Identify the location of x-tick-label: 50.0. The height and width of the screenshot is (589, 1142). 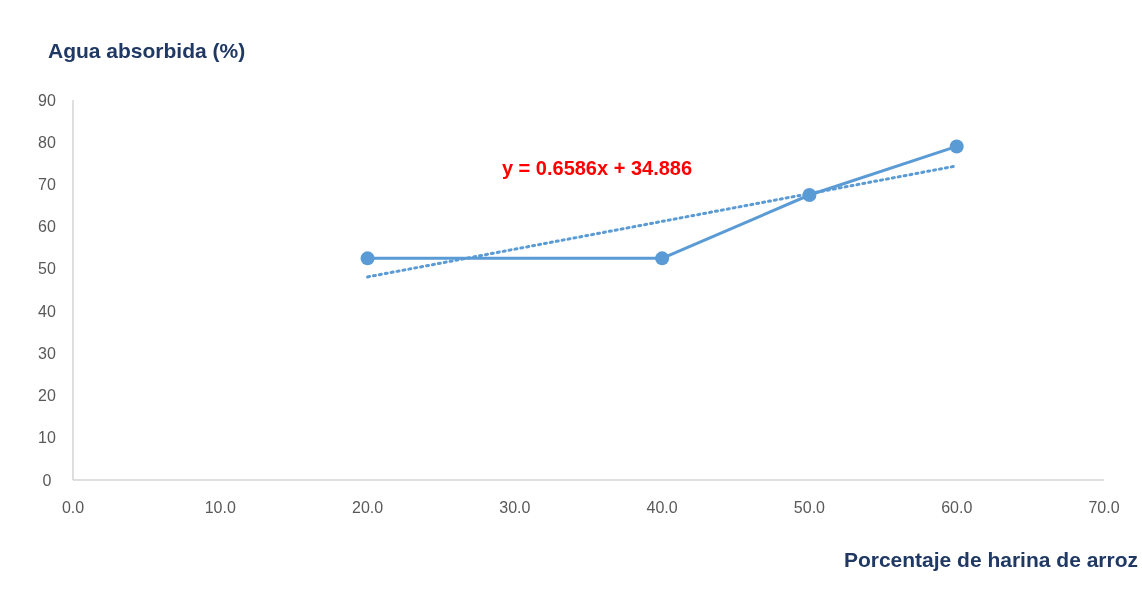
(809, 507).